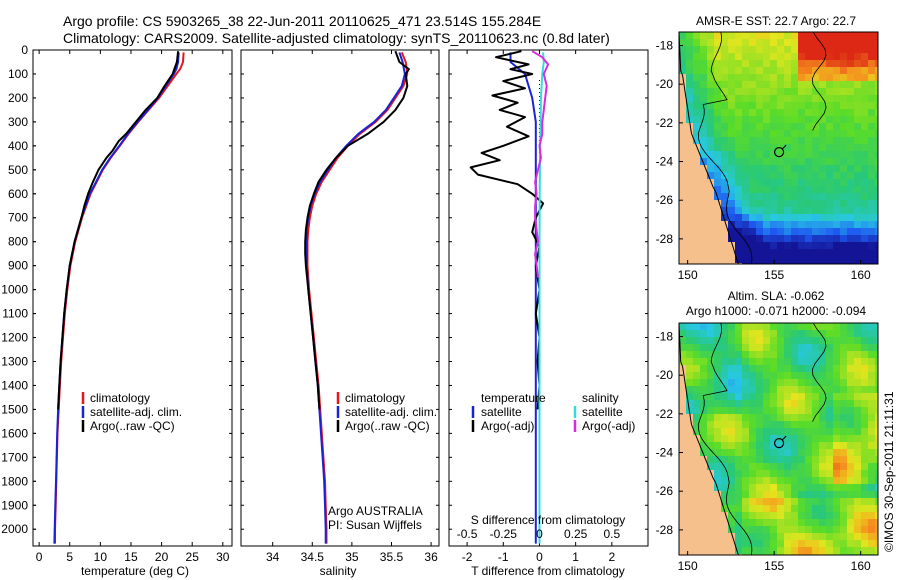 Image resolution: width=900 pixels, height=580 pixels. What do you see at coordinates (136, 412) in the screenshot?
I see `legend-label: satellite-adj. clim.` at bounding box center [136, 412].